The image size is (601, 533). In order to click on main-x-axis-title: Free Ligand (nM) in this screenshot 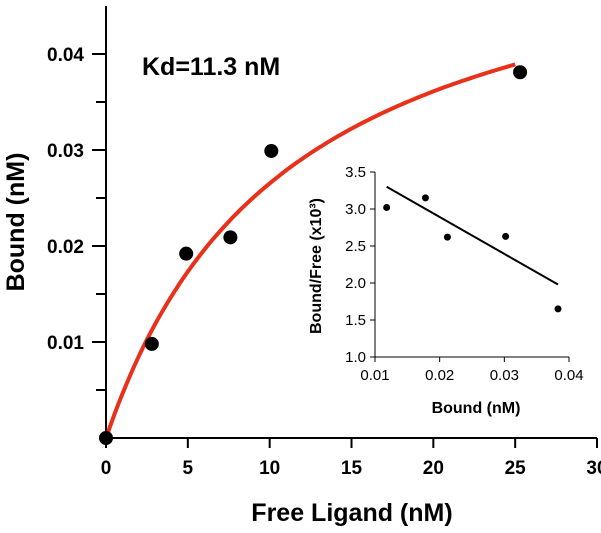, I will do `click(351, 513)`.